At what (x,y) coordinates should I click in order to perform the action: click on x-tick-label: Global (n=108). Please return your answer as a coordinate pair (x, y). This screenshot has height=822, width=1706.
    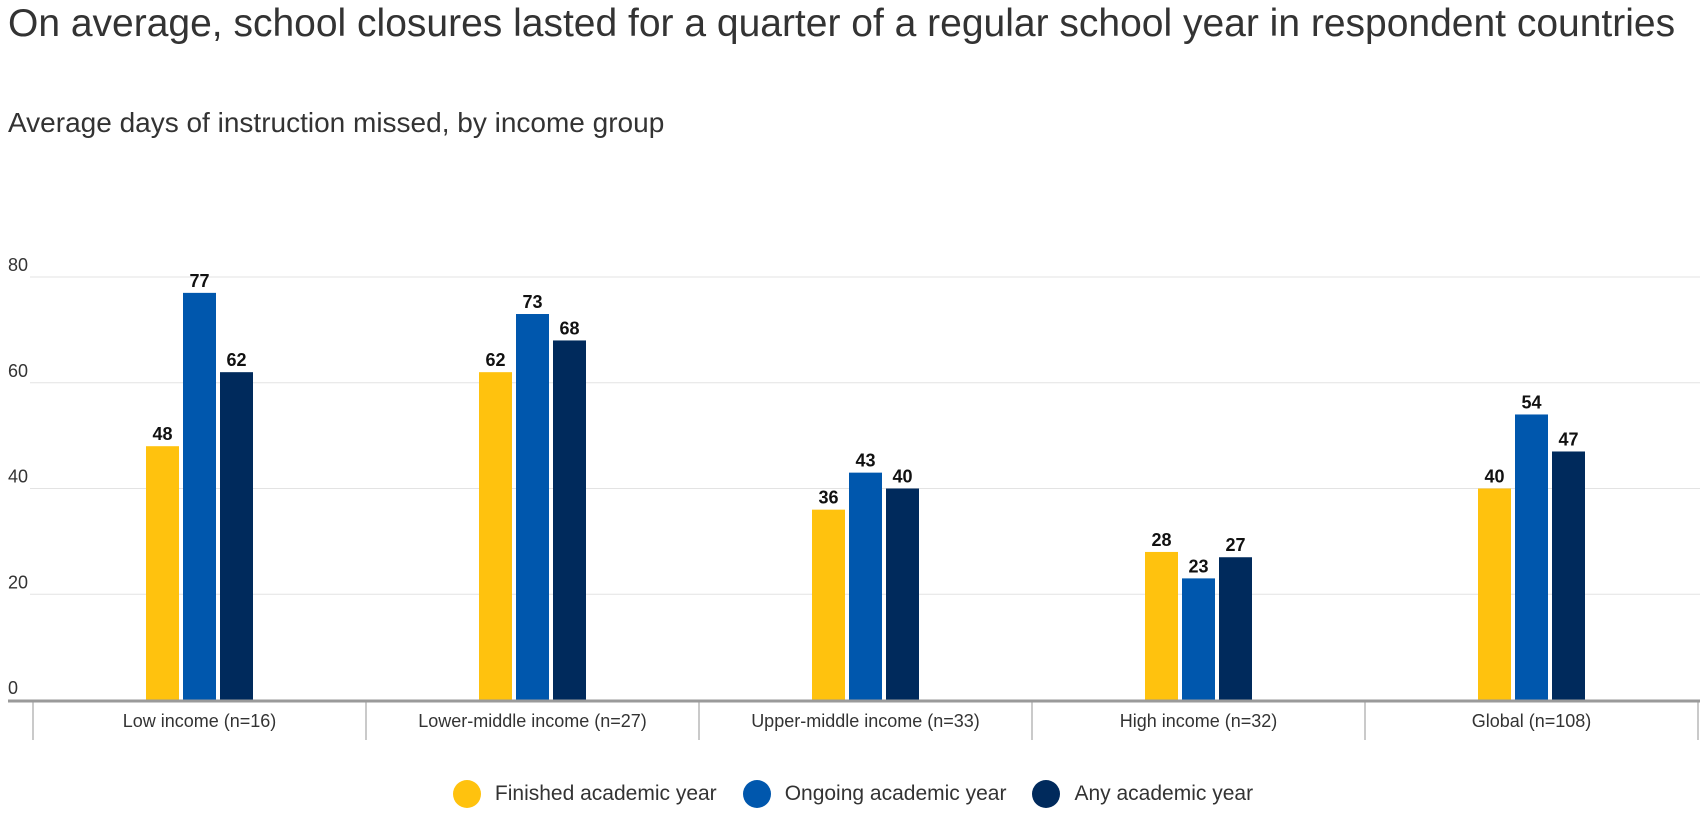
    Looking at the image, I should click on (1532, 721).